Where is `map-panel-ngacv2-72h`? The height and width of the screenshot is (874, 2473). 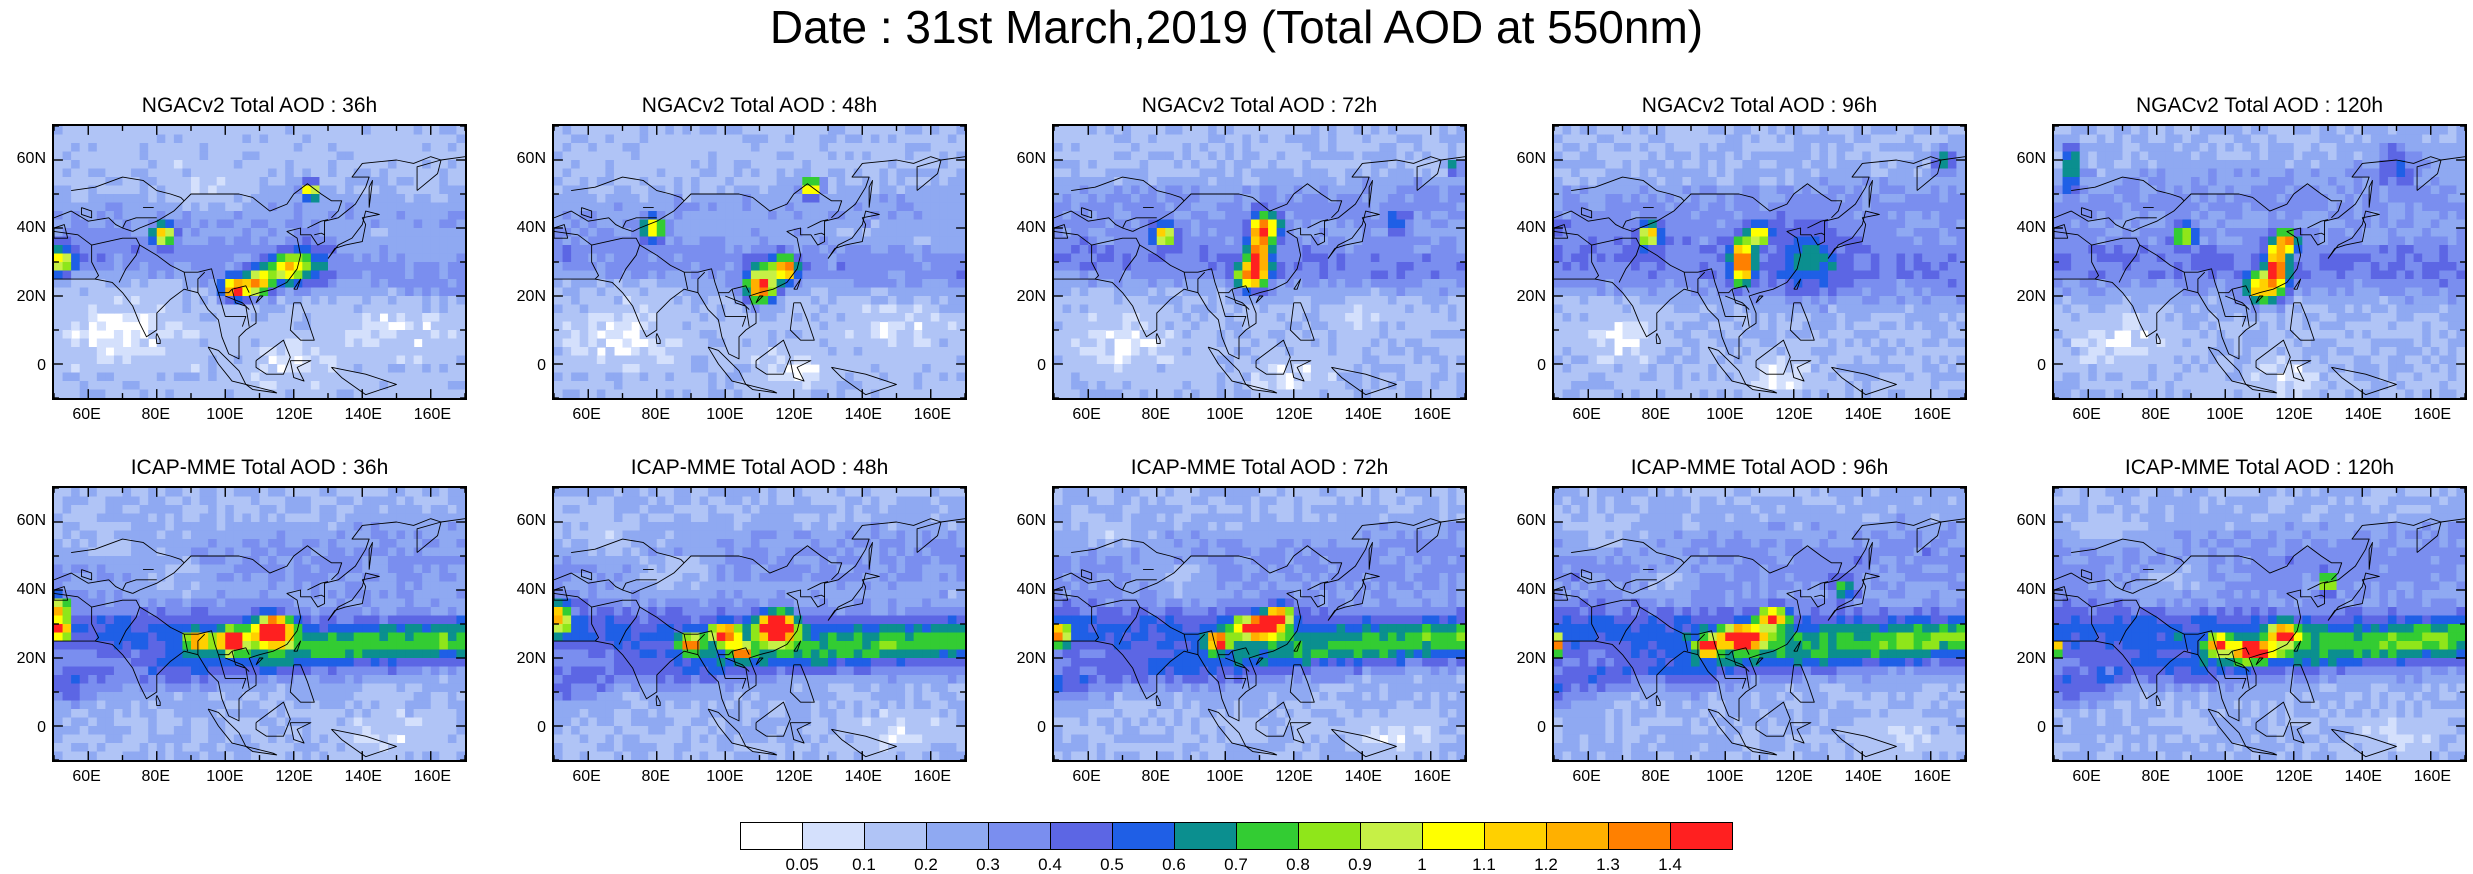 map-panel-ngacv2-72h is located at coordinates (1259, 262).